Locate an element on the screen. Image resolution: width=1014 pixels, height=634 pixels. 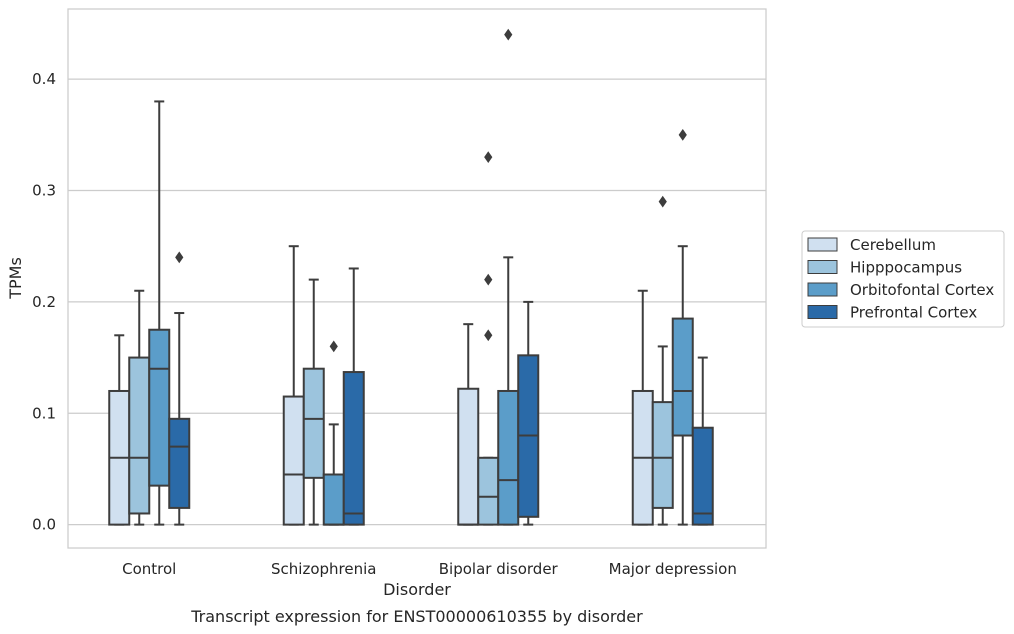
y-axis-title: TPMs is located at coordinates (15, 278).